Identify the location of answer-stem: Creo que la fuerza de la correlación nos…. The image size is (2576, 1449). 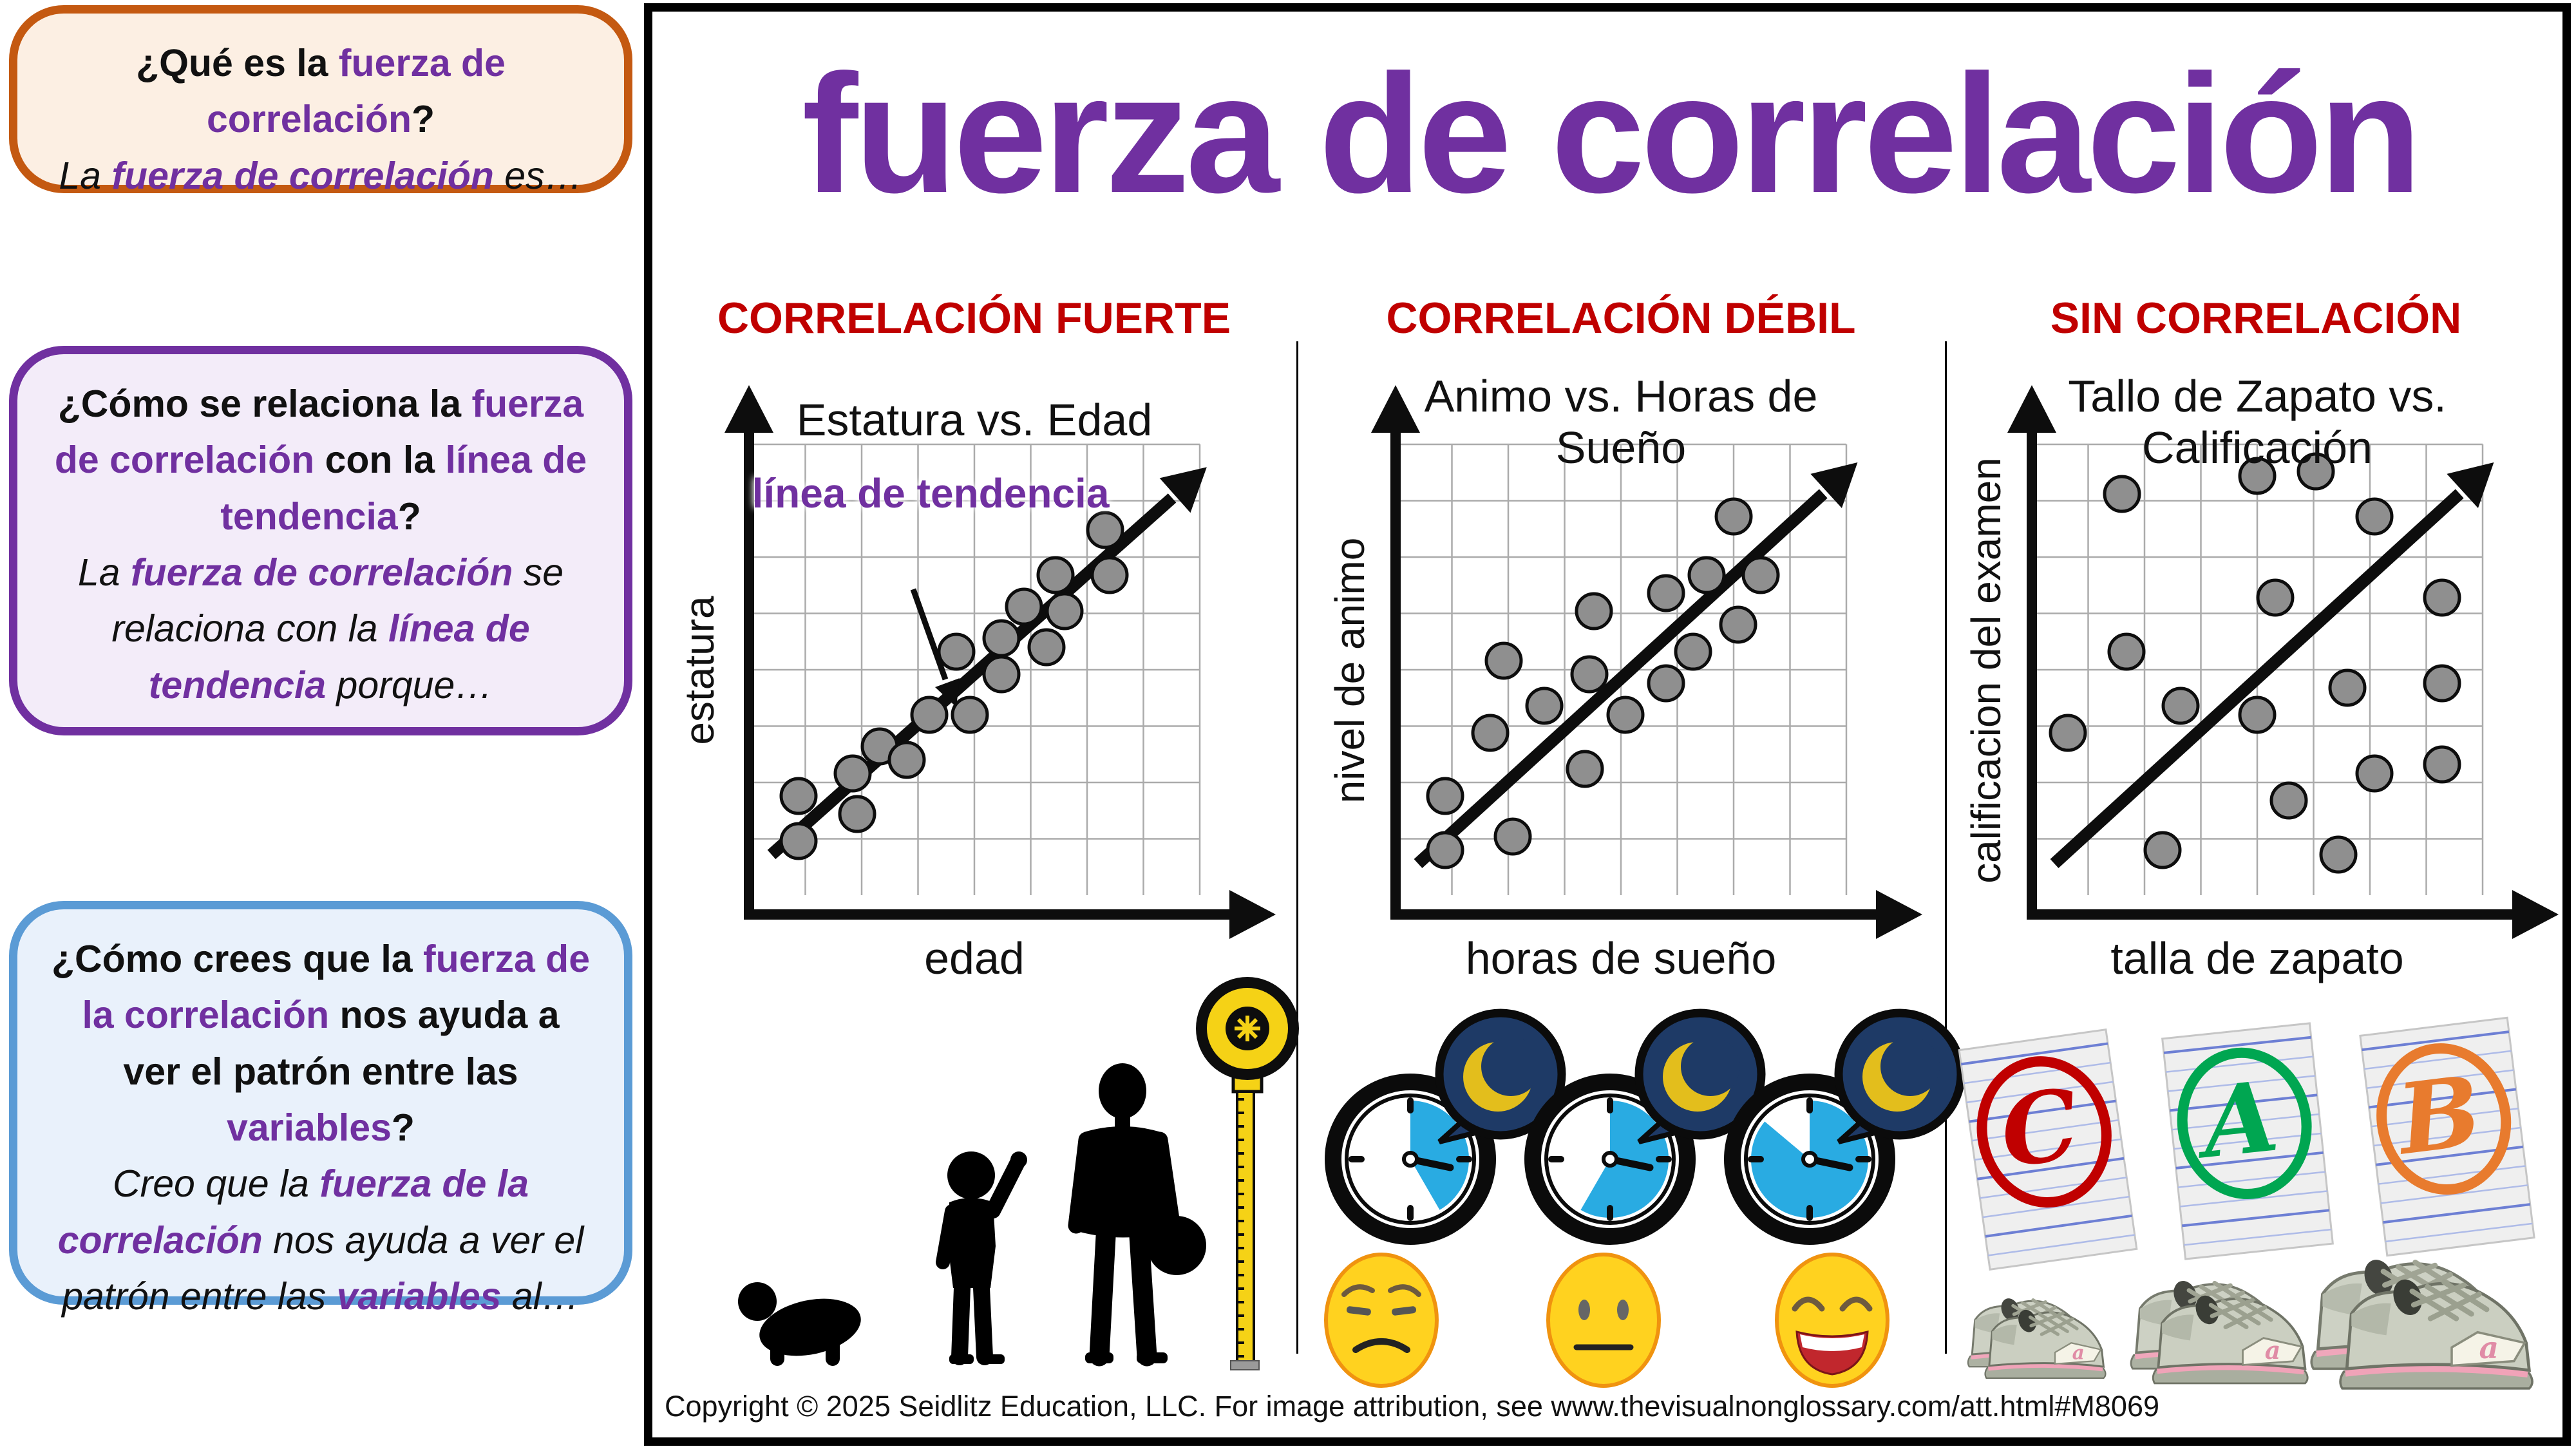
(320, 1240).